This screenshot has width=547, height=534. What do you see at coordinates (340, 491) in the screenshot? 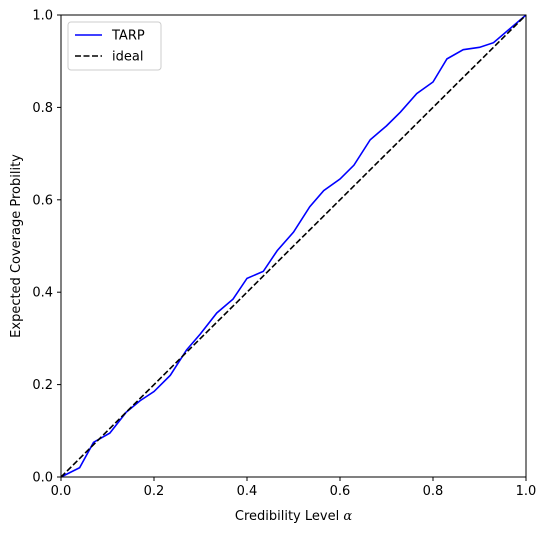
I see `x-tick-label: 0.6` at bounding box center [340, 491].